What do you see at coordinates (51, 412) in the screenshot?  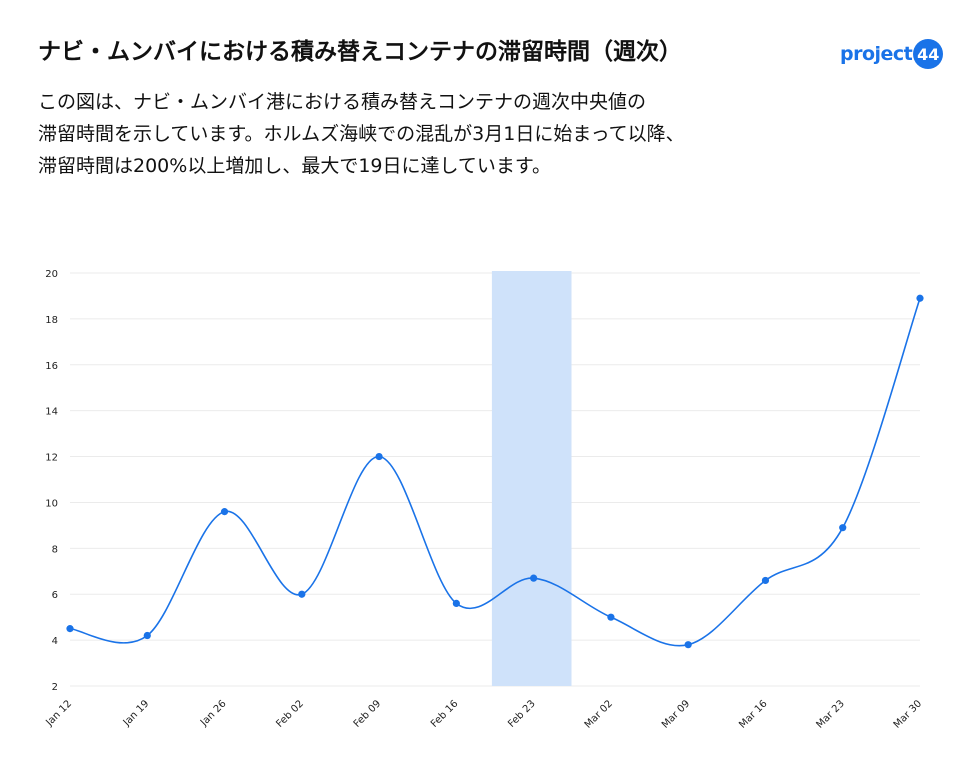 I see `y-tick-label: 14` at bounding box center [51, 412].